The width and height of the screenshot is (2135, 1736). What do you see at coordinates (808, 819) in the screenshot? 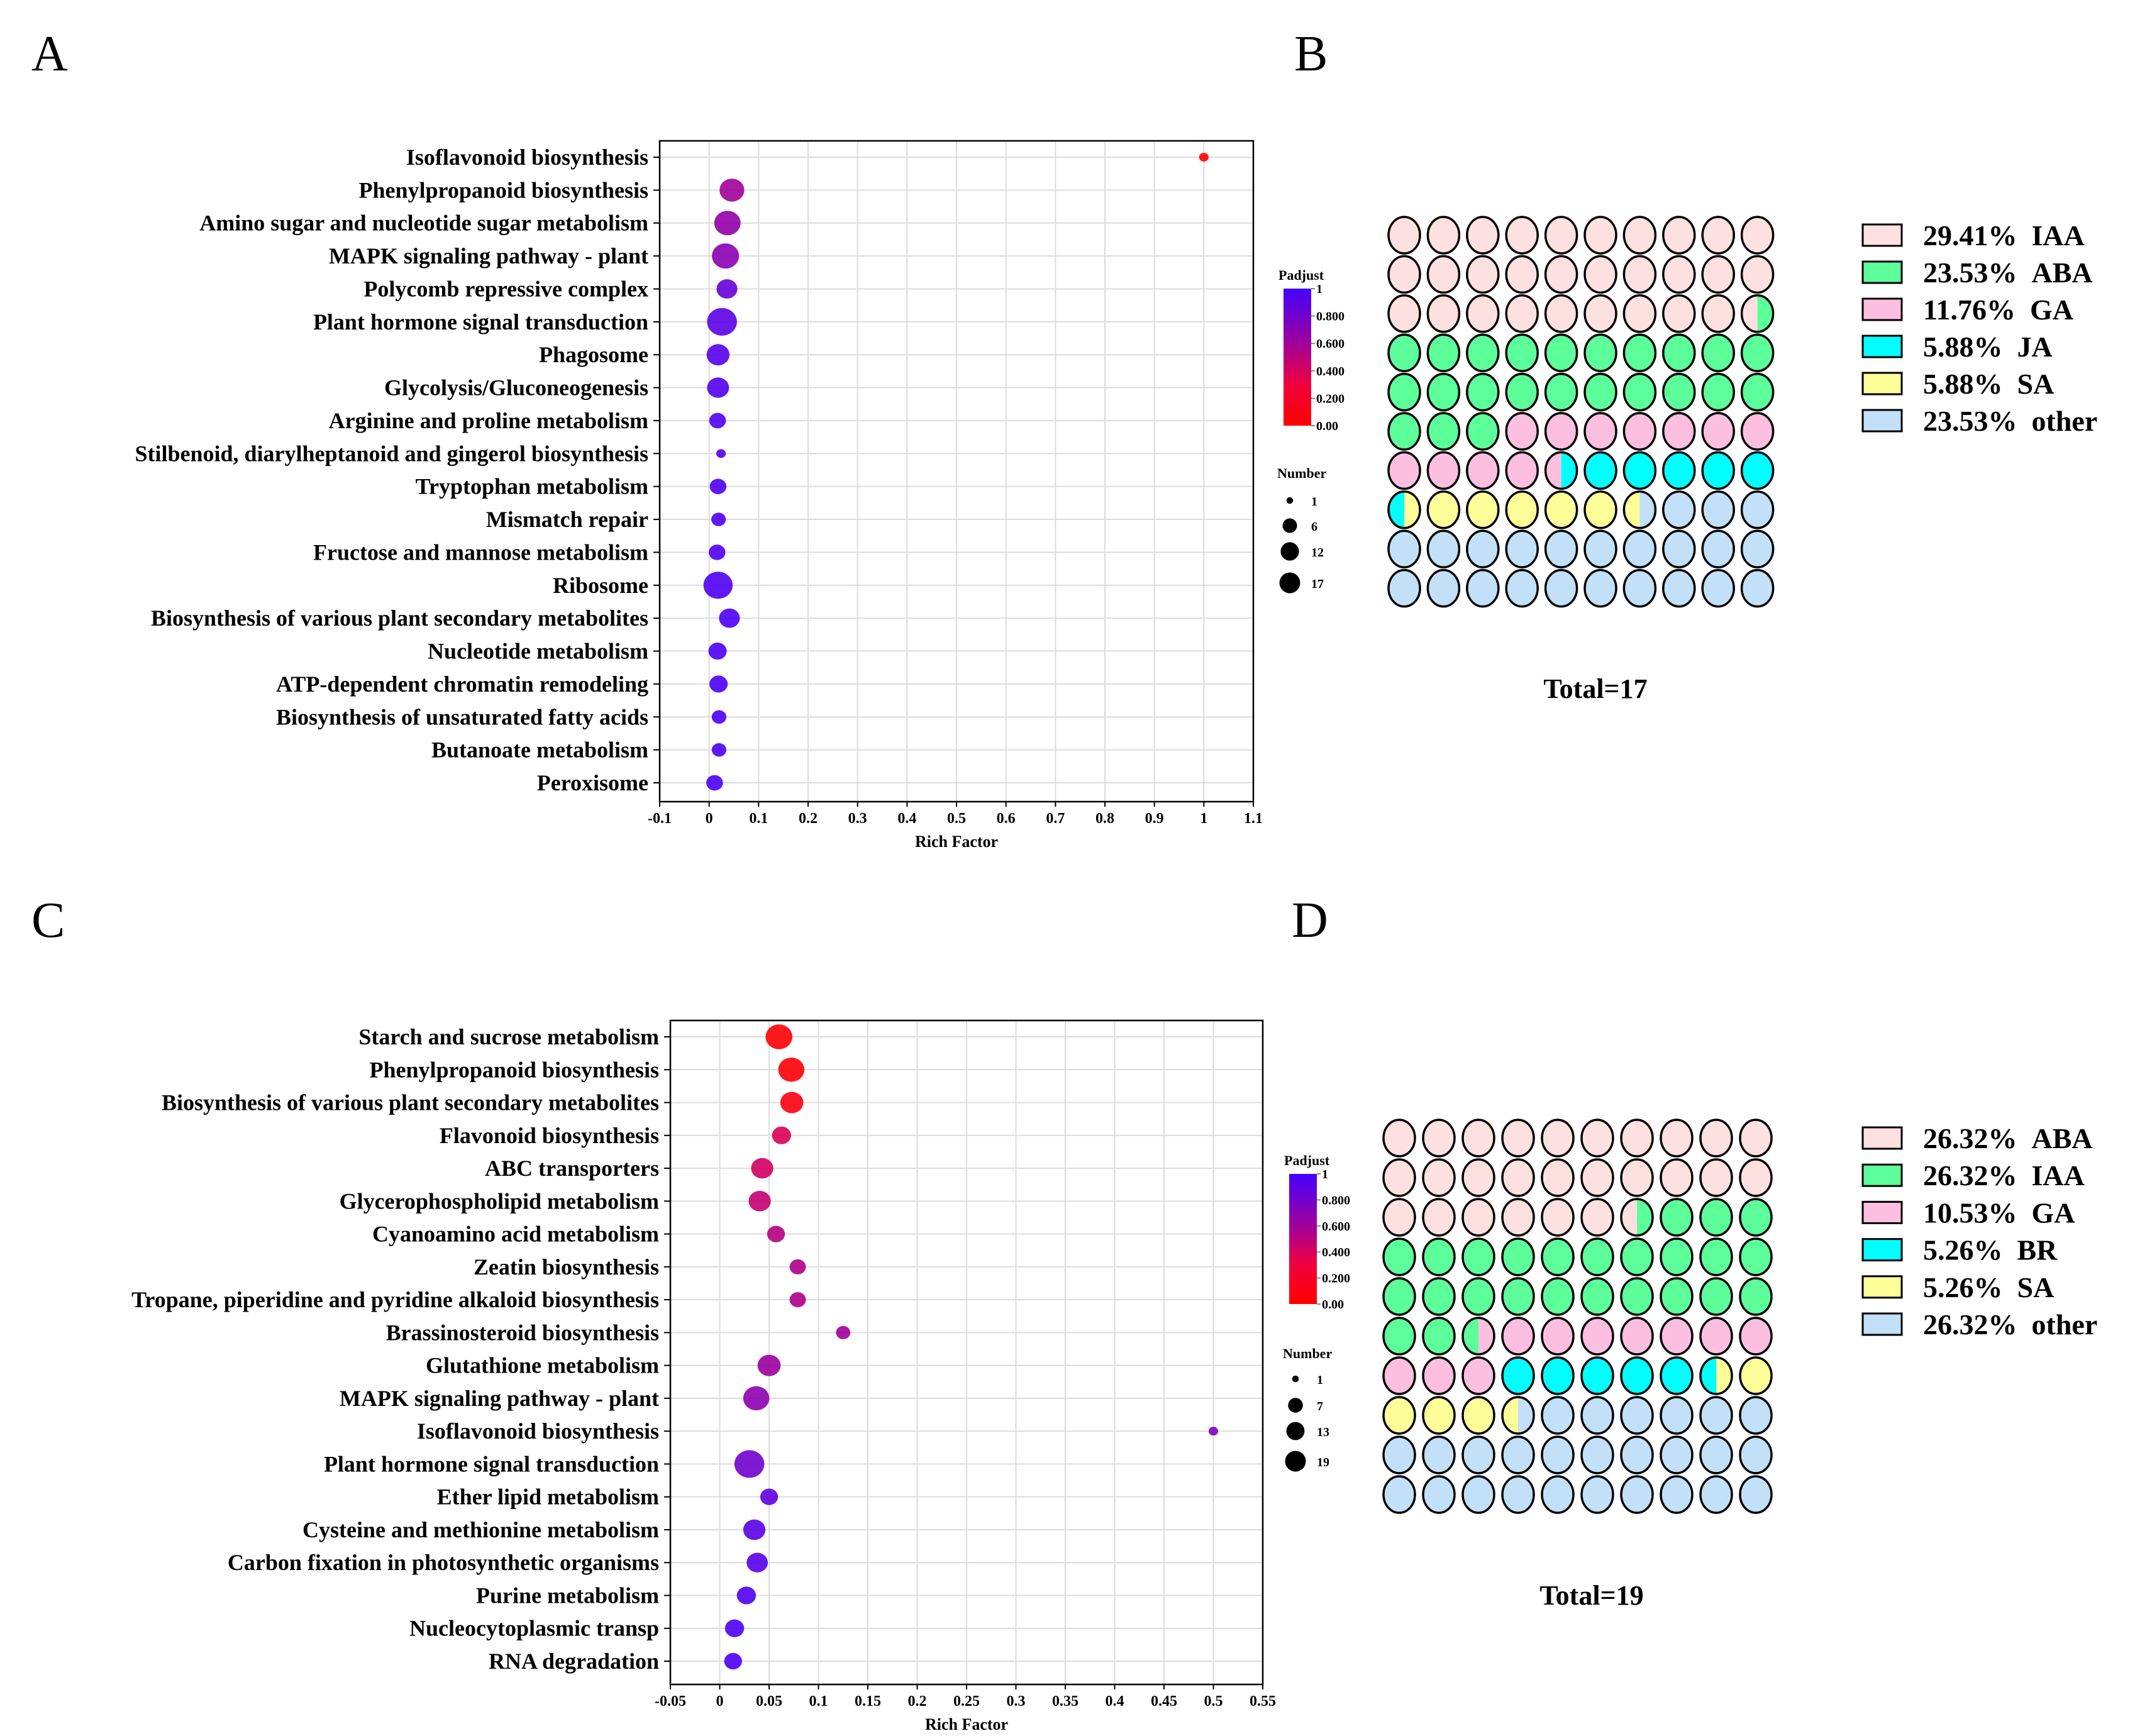
I see `x-tick-label: 0.2` at bounding box center [808, 819].